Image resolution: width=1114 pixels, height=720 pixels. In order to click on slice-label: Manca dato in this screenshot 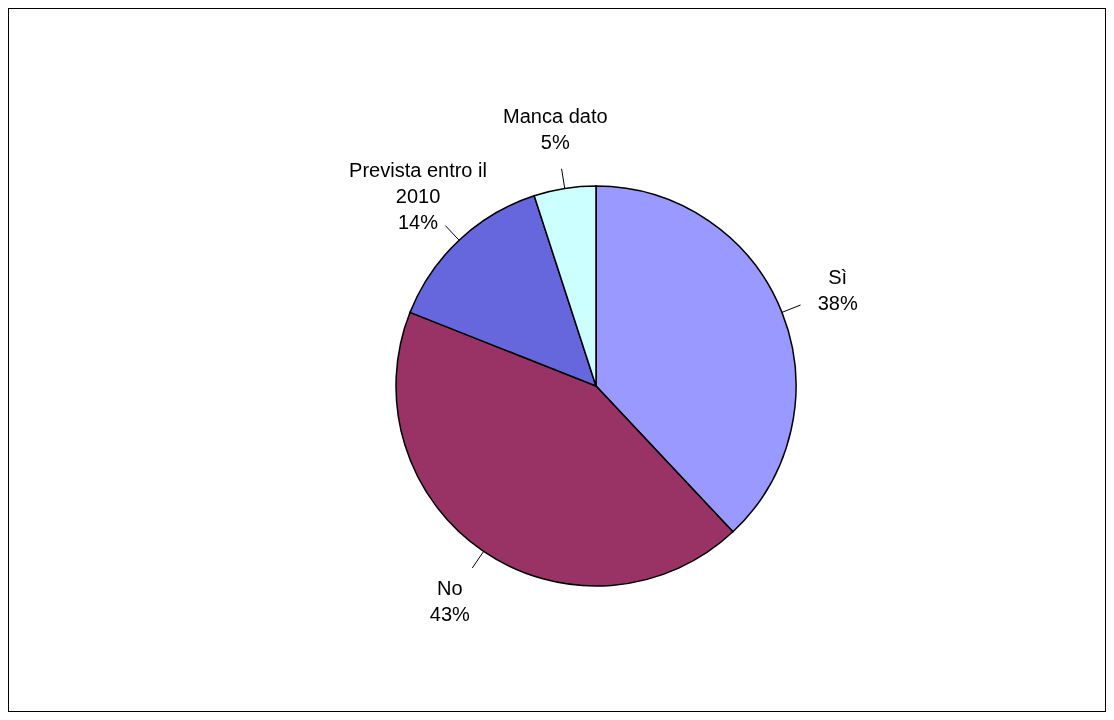, I will do `click(555, 116)`.